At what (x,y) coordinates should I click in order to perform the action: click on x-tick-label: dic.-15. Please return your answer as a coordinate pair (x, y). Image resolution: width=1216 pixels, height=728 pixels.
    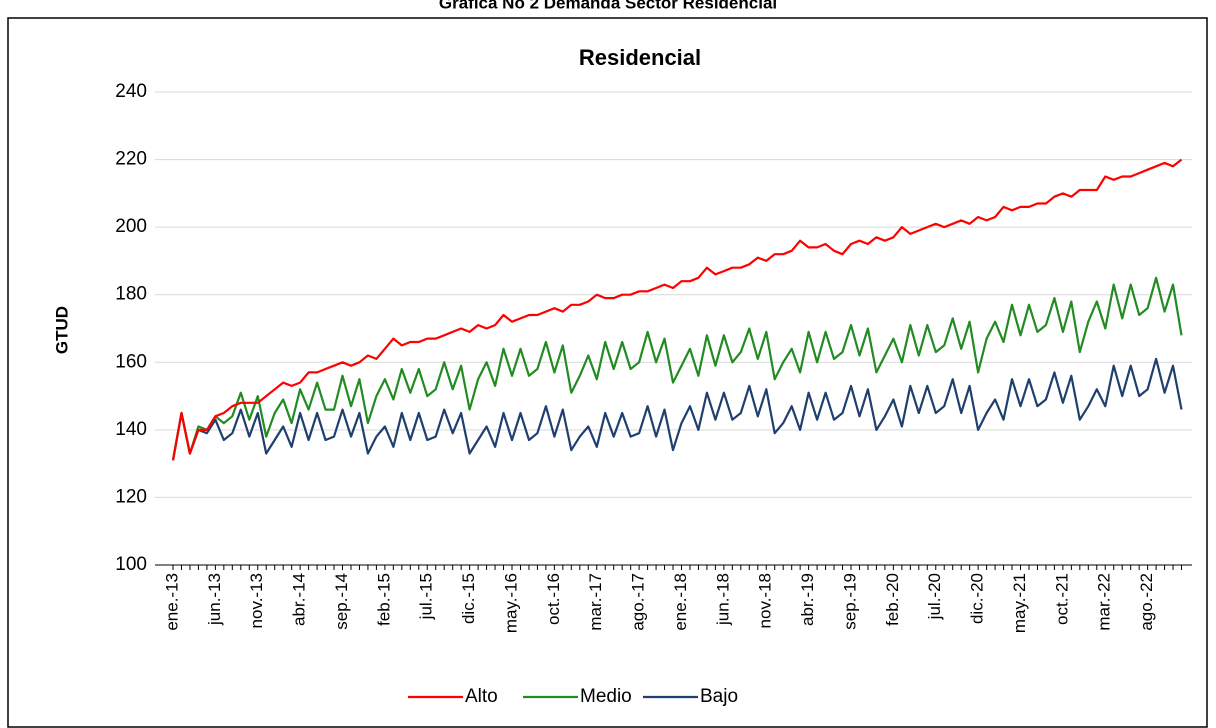
    Looking at the image, I should click on (468, 598).